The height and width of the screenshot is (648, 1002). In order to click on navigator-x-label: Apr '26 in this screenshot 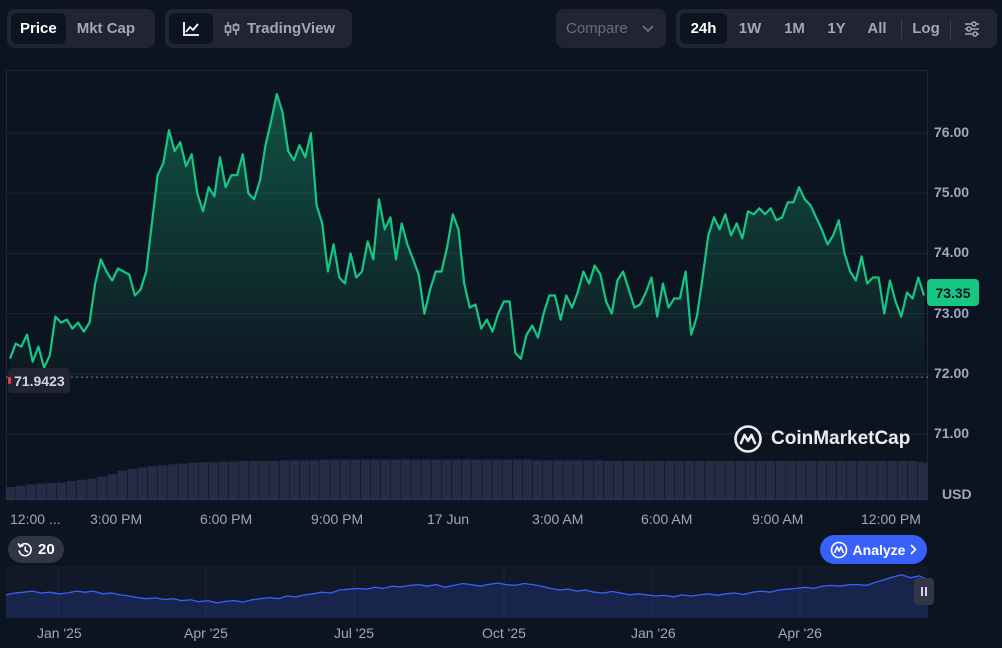, I will do `click(800, 633)`.